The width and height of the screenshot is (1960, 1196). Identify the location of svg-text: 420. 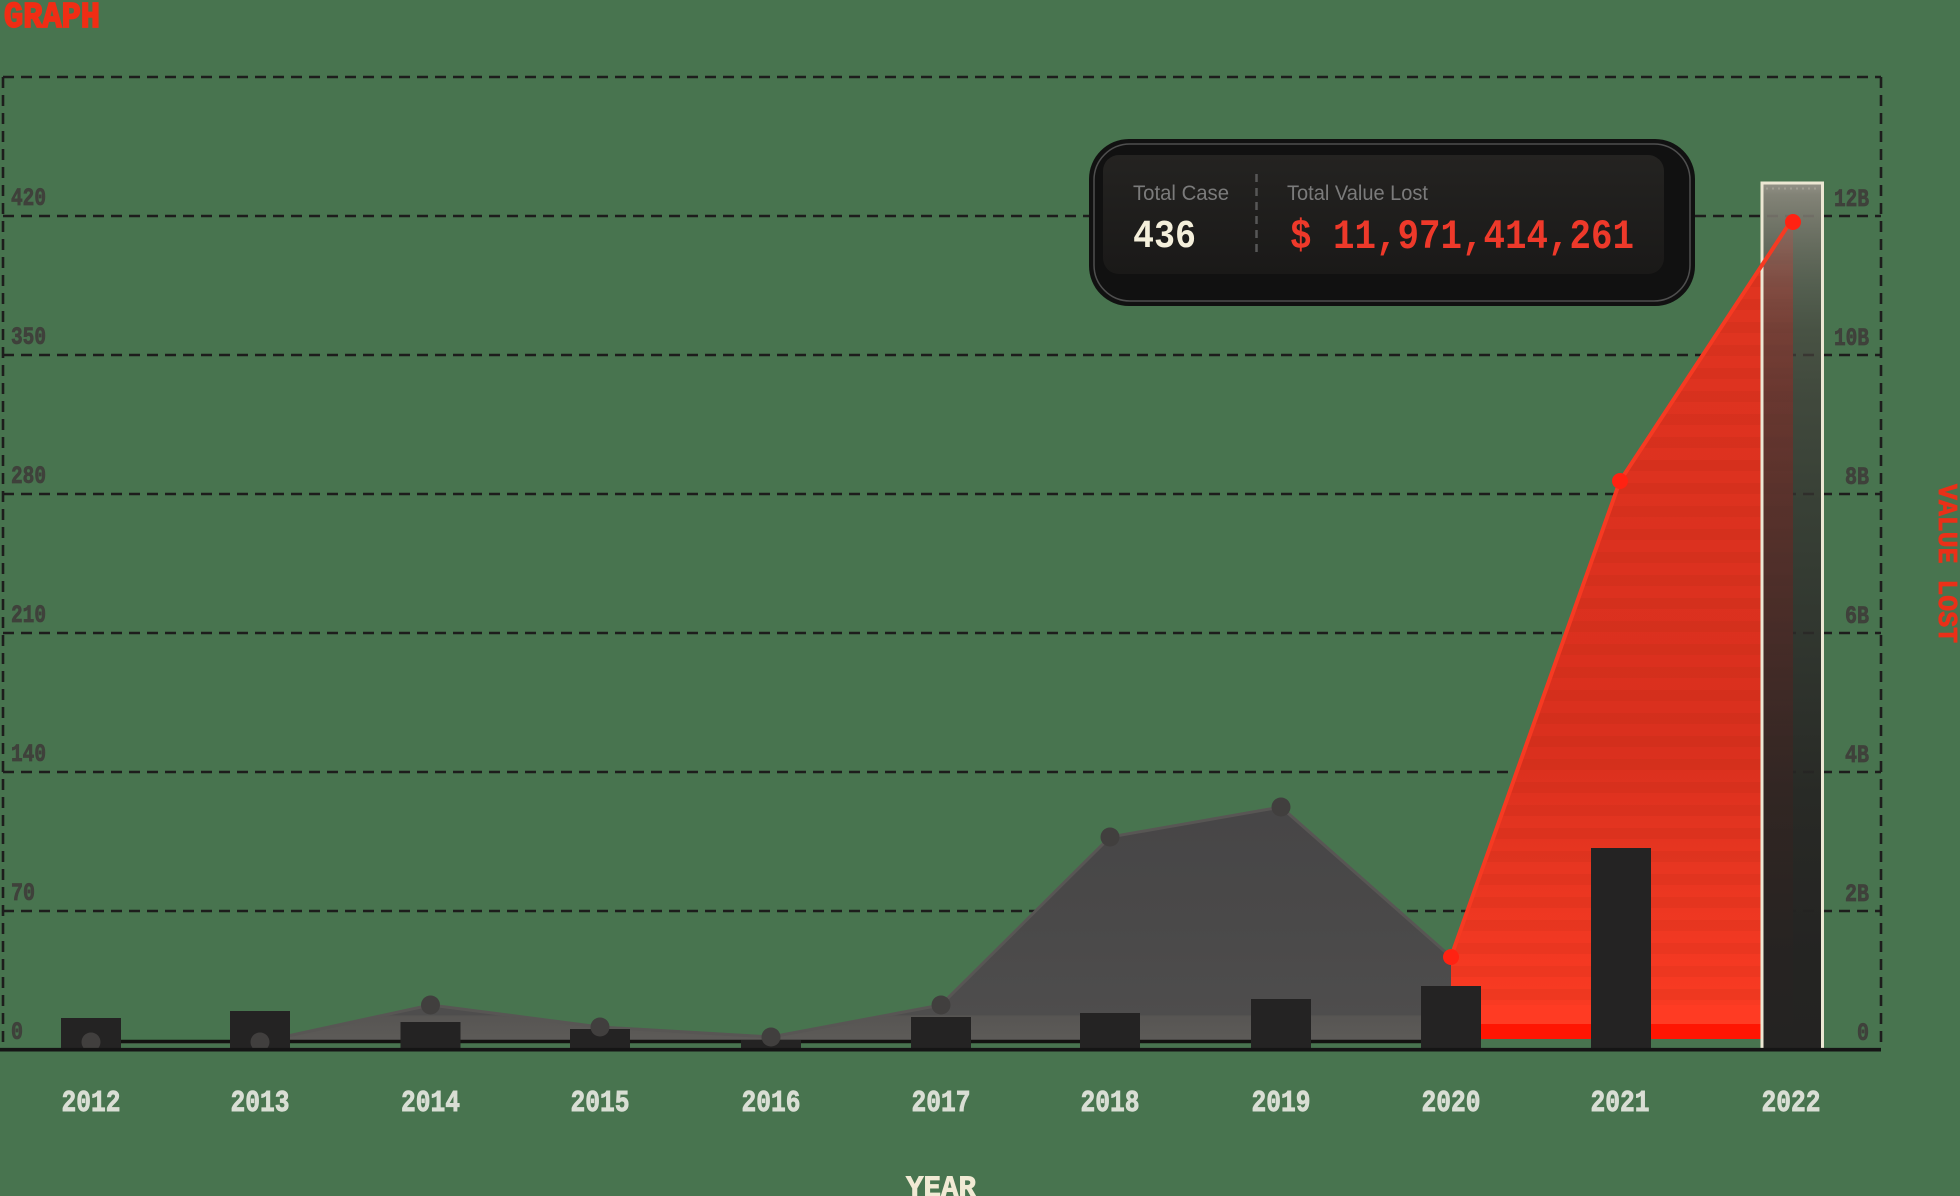
(28, 198).